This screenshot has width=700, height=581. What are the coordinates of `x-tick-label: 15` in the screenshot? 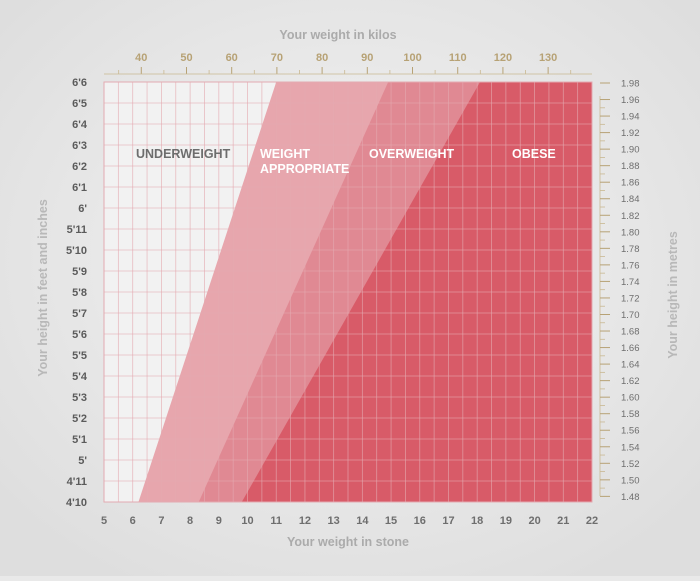 It's located at (391, 521).